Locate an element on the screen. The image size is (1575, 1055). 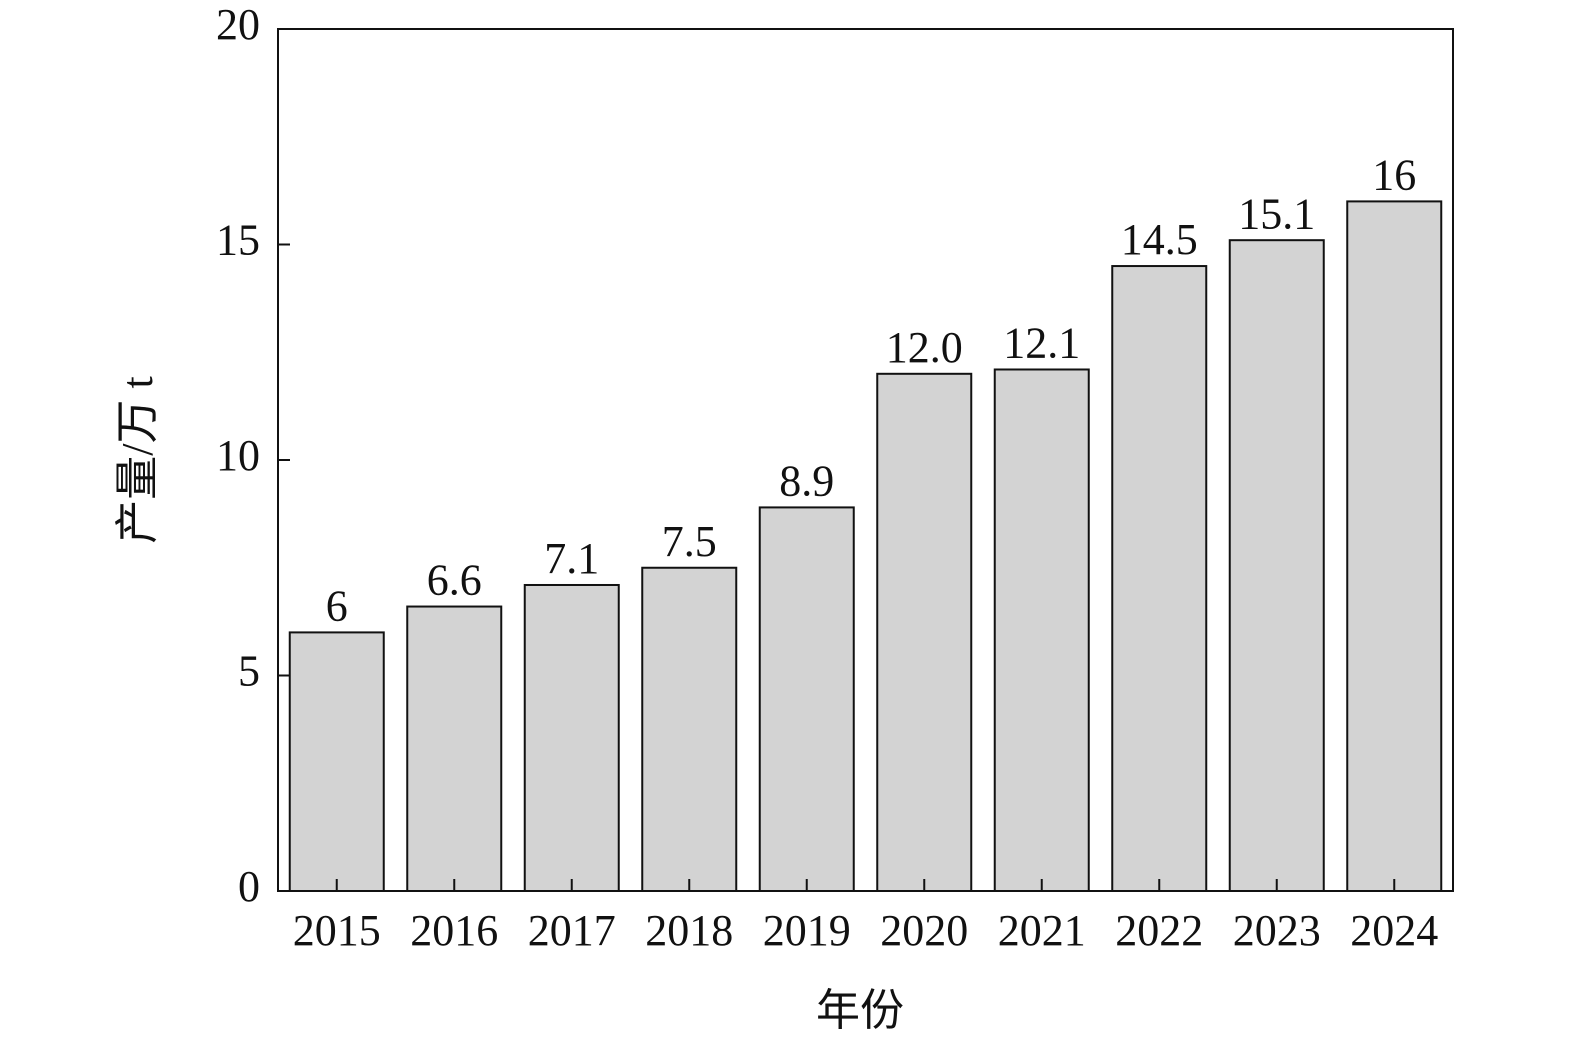
x-tick-label: 2015 is located at coordinates (337, 930).